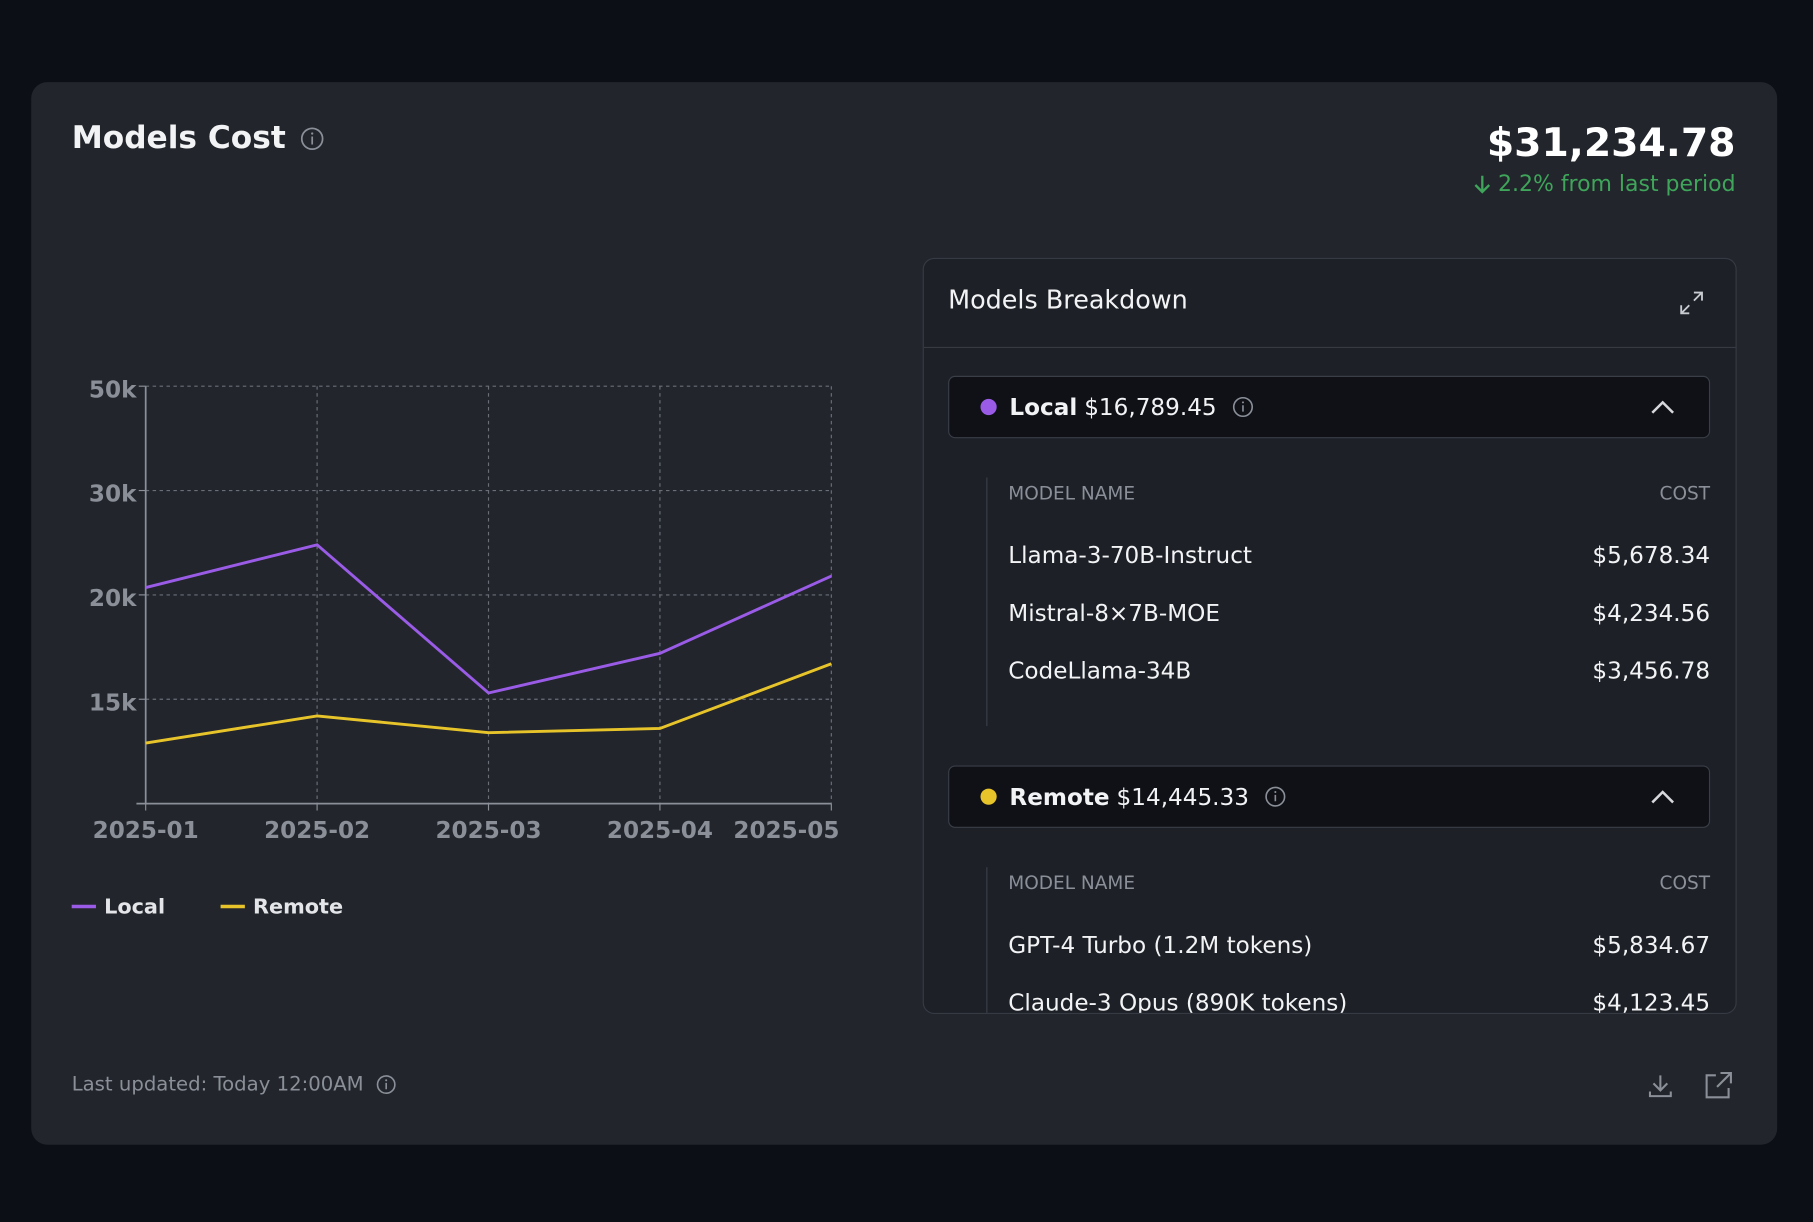  Describe the element at coordinates (317, 831) in the screenshot. I see `x-tick-label: 2025-02` at that location.